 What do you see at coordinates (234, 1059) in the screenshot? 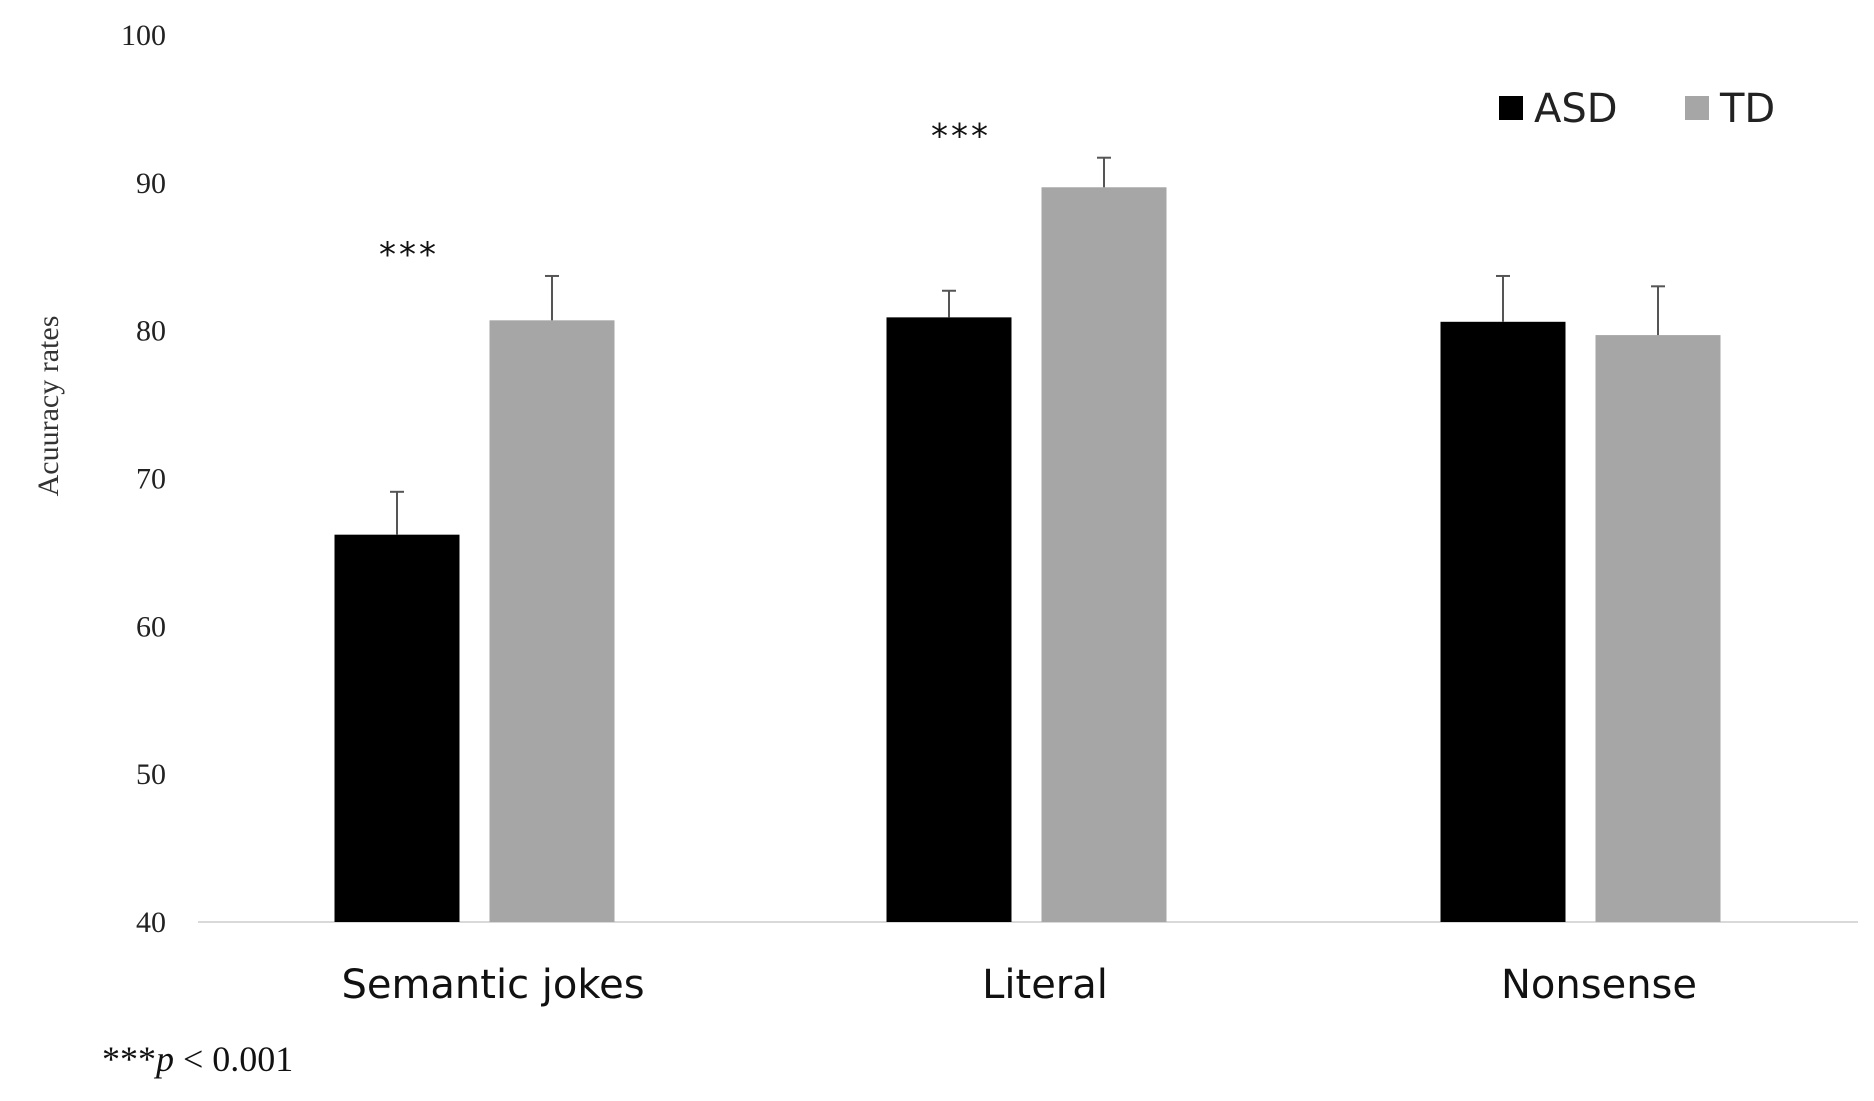
I see `footnote-threshold: < 0.001` at bounding box center [234, 1059].